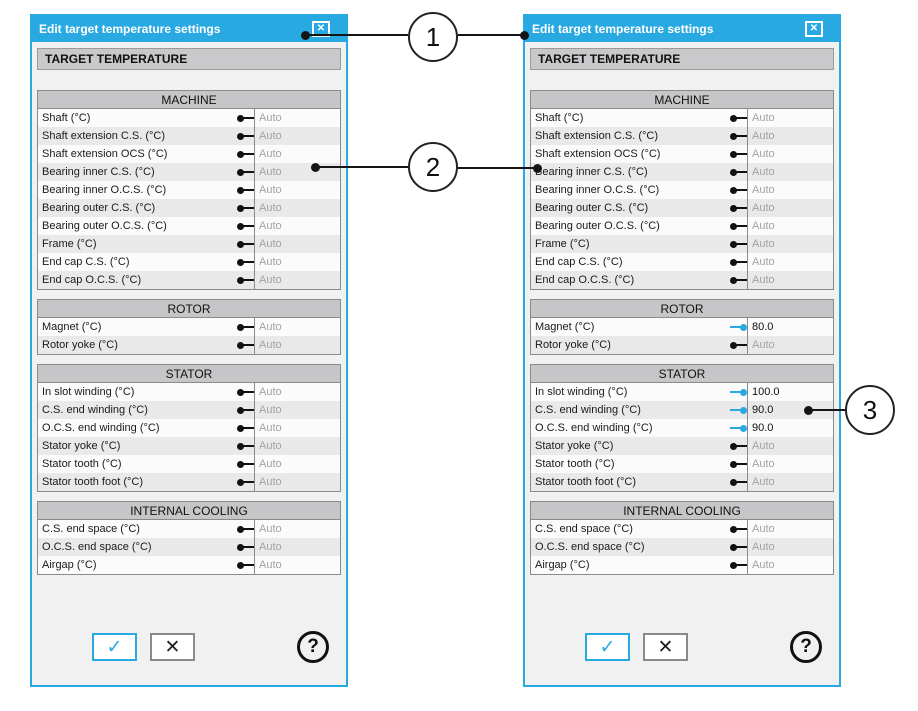 This screenshot has height=711, width=918. Describe the element at coordinates (790, 327) in the screenshot. I see `value-field: 80.0` at that location.